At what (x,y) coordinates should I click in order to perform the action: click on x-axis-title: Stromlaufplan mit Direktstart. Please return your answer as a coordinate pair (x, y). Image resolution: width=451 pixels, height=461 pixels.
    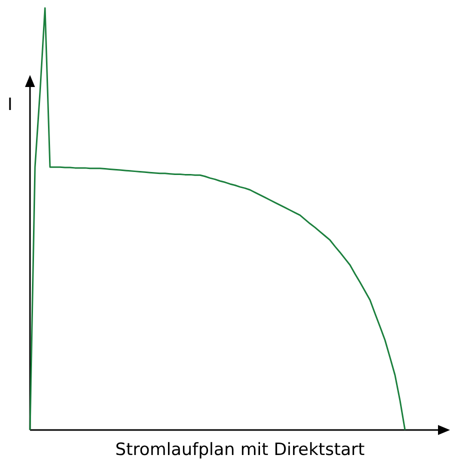
    Looking at the image, I should click on (240, 450).